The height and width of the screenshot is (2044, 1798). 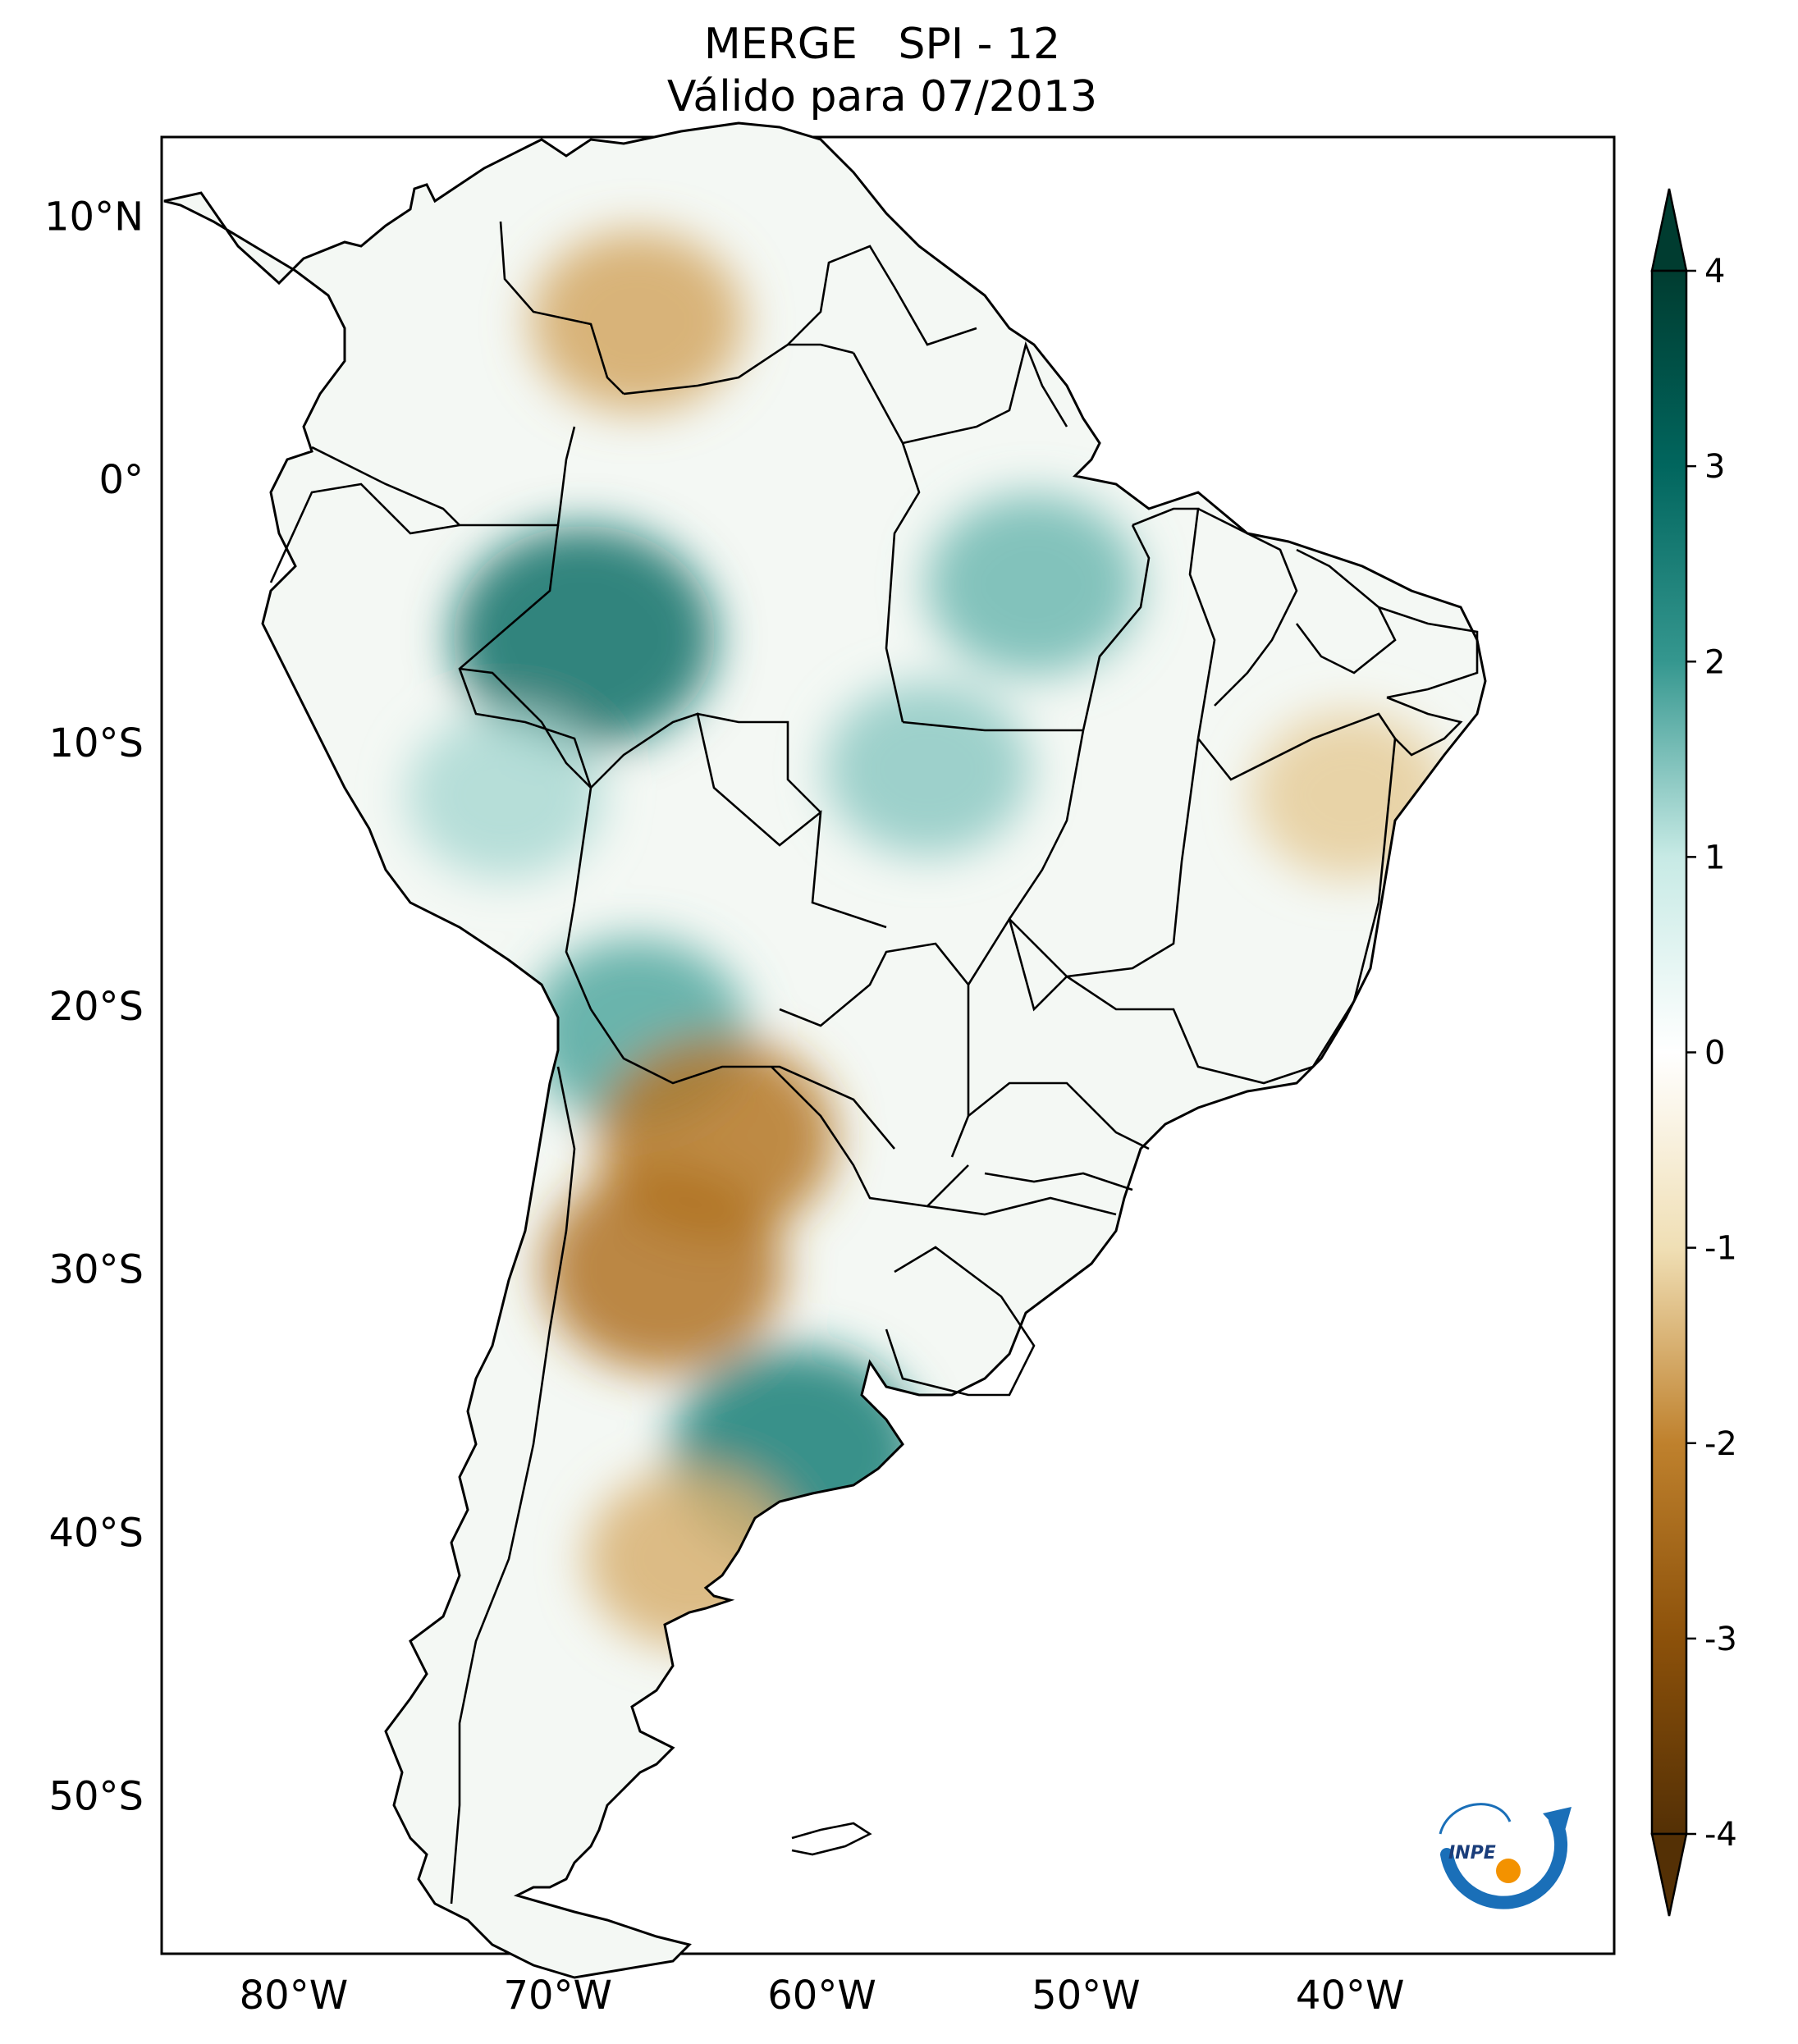 What do you see at coordinates (1714, 271) in the screenshot?
I see `colorbar-tick-label: 4` at bounding box center [1714, 271].